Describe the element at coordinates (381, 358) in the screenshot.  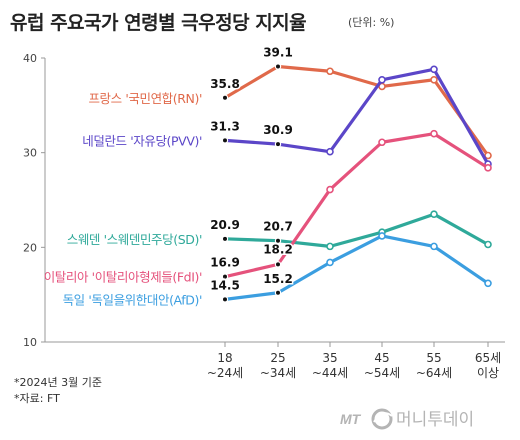
I see `x-tick-label: 45` at that location.